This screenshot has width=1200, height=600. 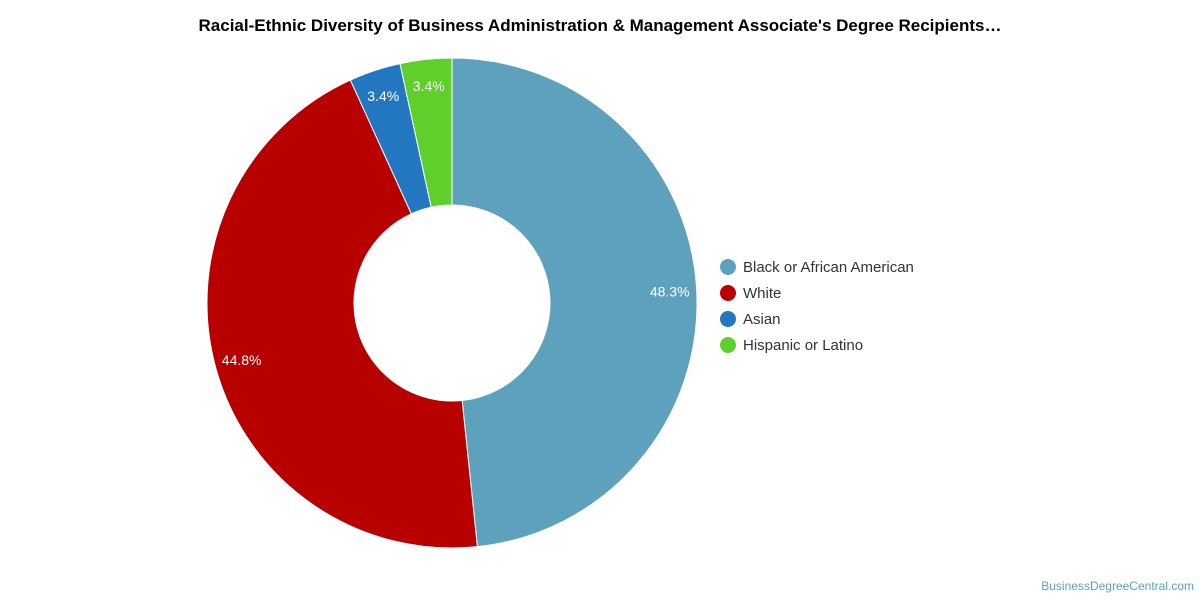 I want to click on legend-label: Hispanic or Latino, so click(x=803, y=345).